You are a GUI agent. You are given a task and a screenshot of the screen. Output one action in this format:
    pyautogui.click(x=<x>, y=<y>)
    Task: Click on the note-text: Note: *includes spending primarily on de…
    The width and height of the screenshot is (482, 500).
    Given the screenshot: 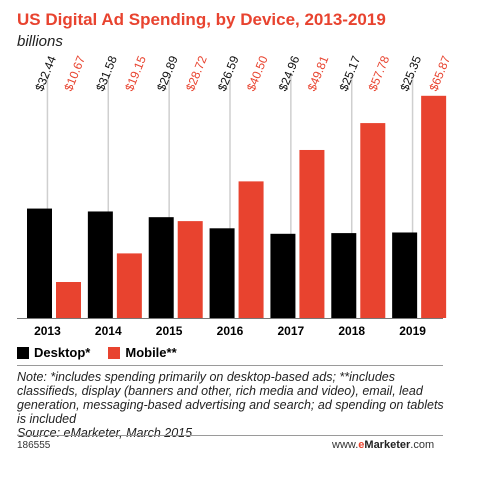 What is the action you would take?
    pyautogui.click(x=230, y=398)
    